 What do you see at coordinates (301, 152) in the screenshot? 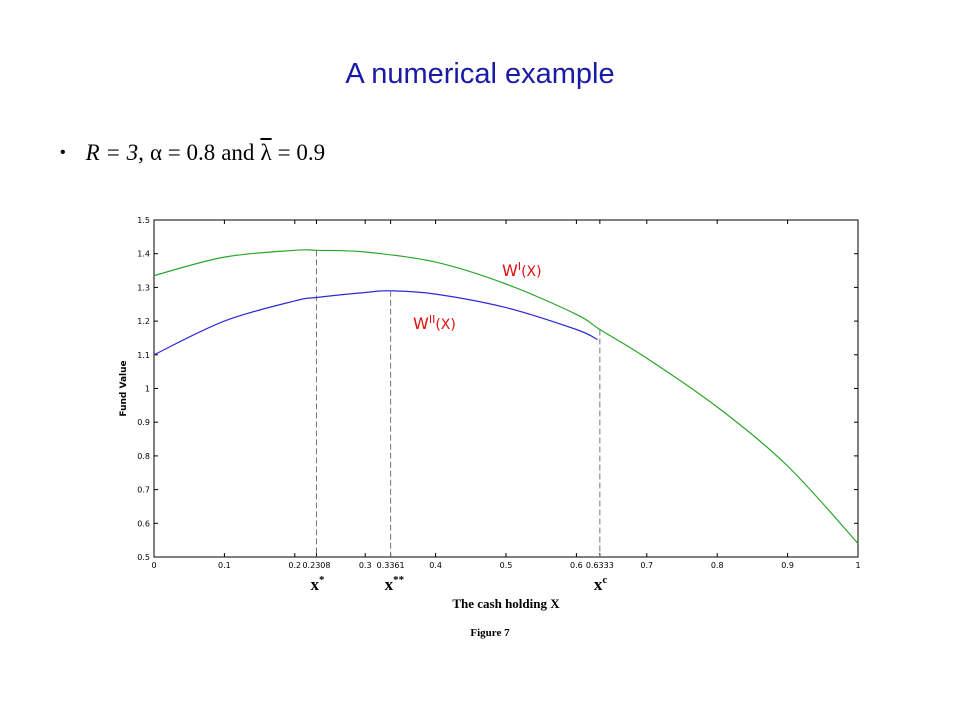
I see `param-lambda-value: = 0.9` at bounding box center [301, 152].